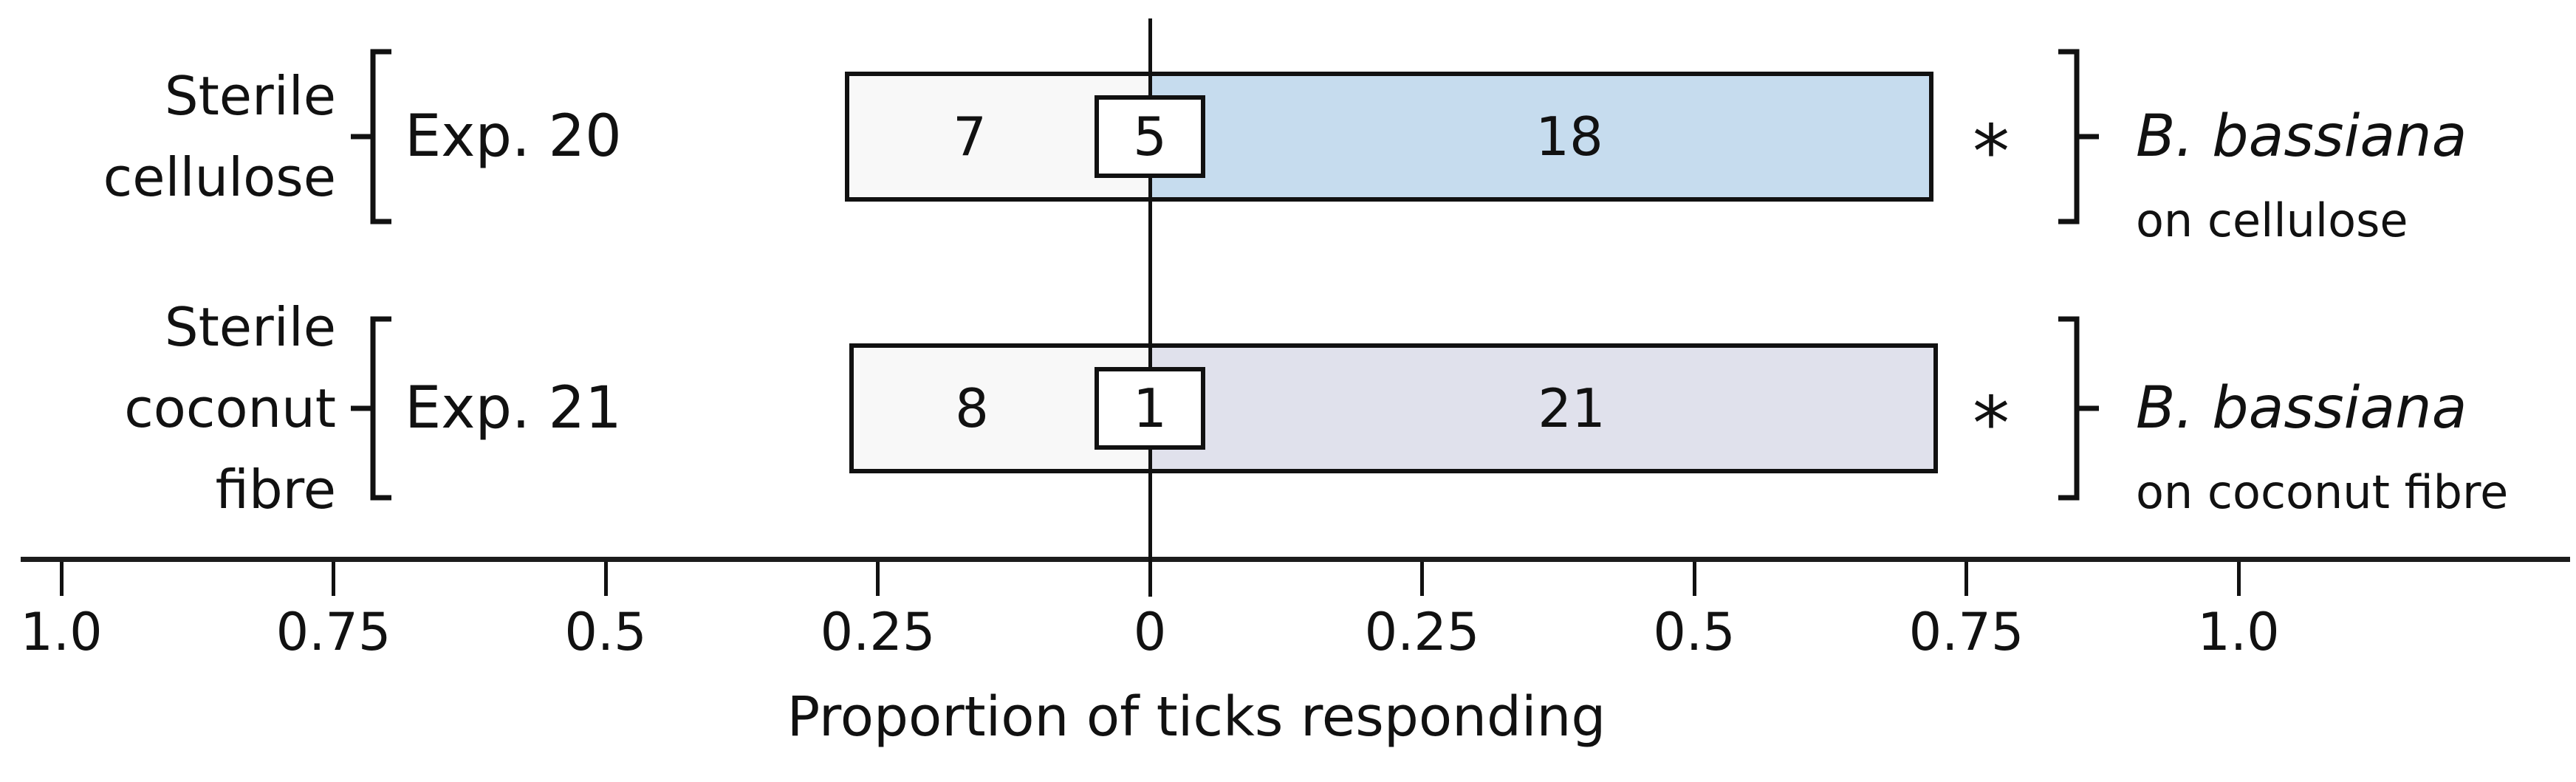 The image size is (2576, 782). Describe the element at coordinates (1569, 137) in the screenshot. I see `count-label-treatment: 18` at that location.